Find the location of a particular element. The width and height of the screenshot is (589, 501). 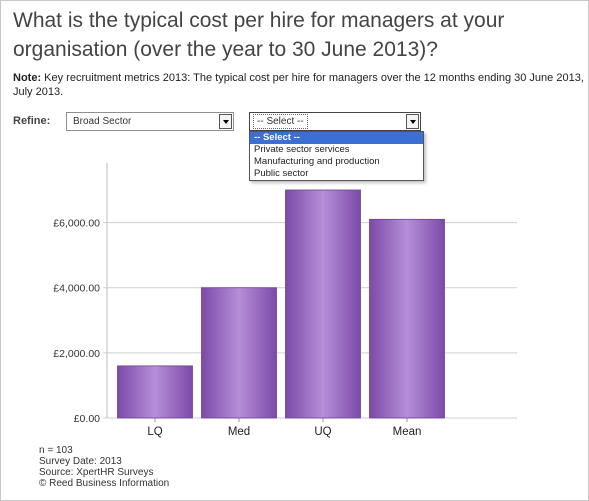

x-tick-label: LQ is located at coordinates (154, 432).